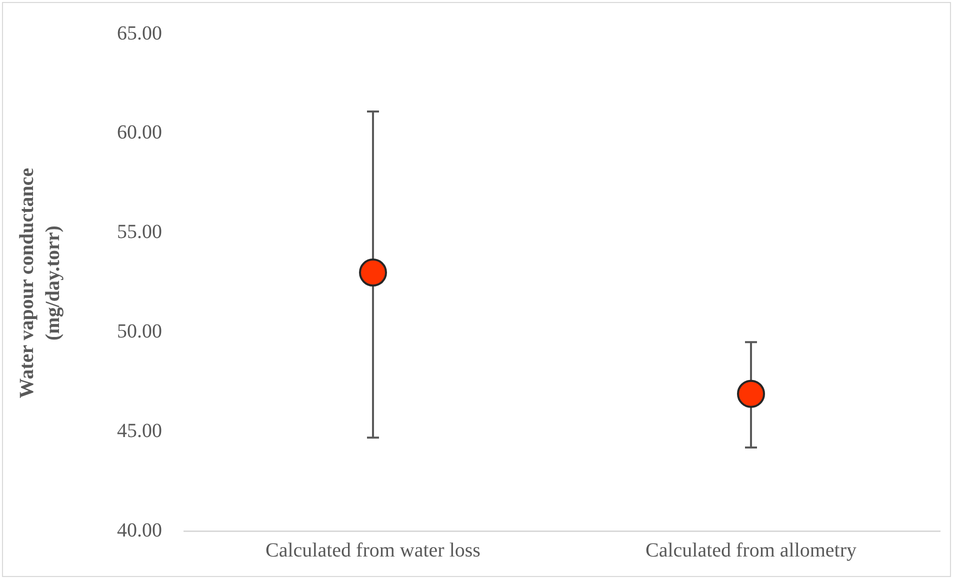  Describe the element at coordinates (373, 550) in the screenshot. I see `x-tick-label: Calculated from water loss` at that location.